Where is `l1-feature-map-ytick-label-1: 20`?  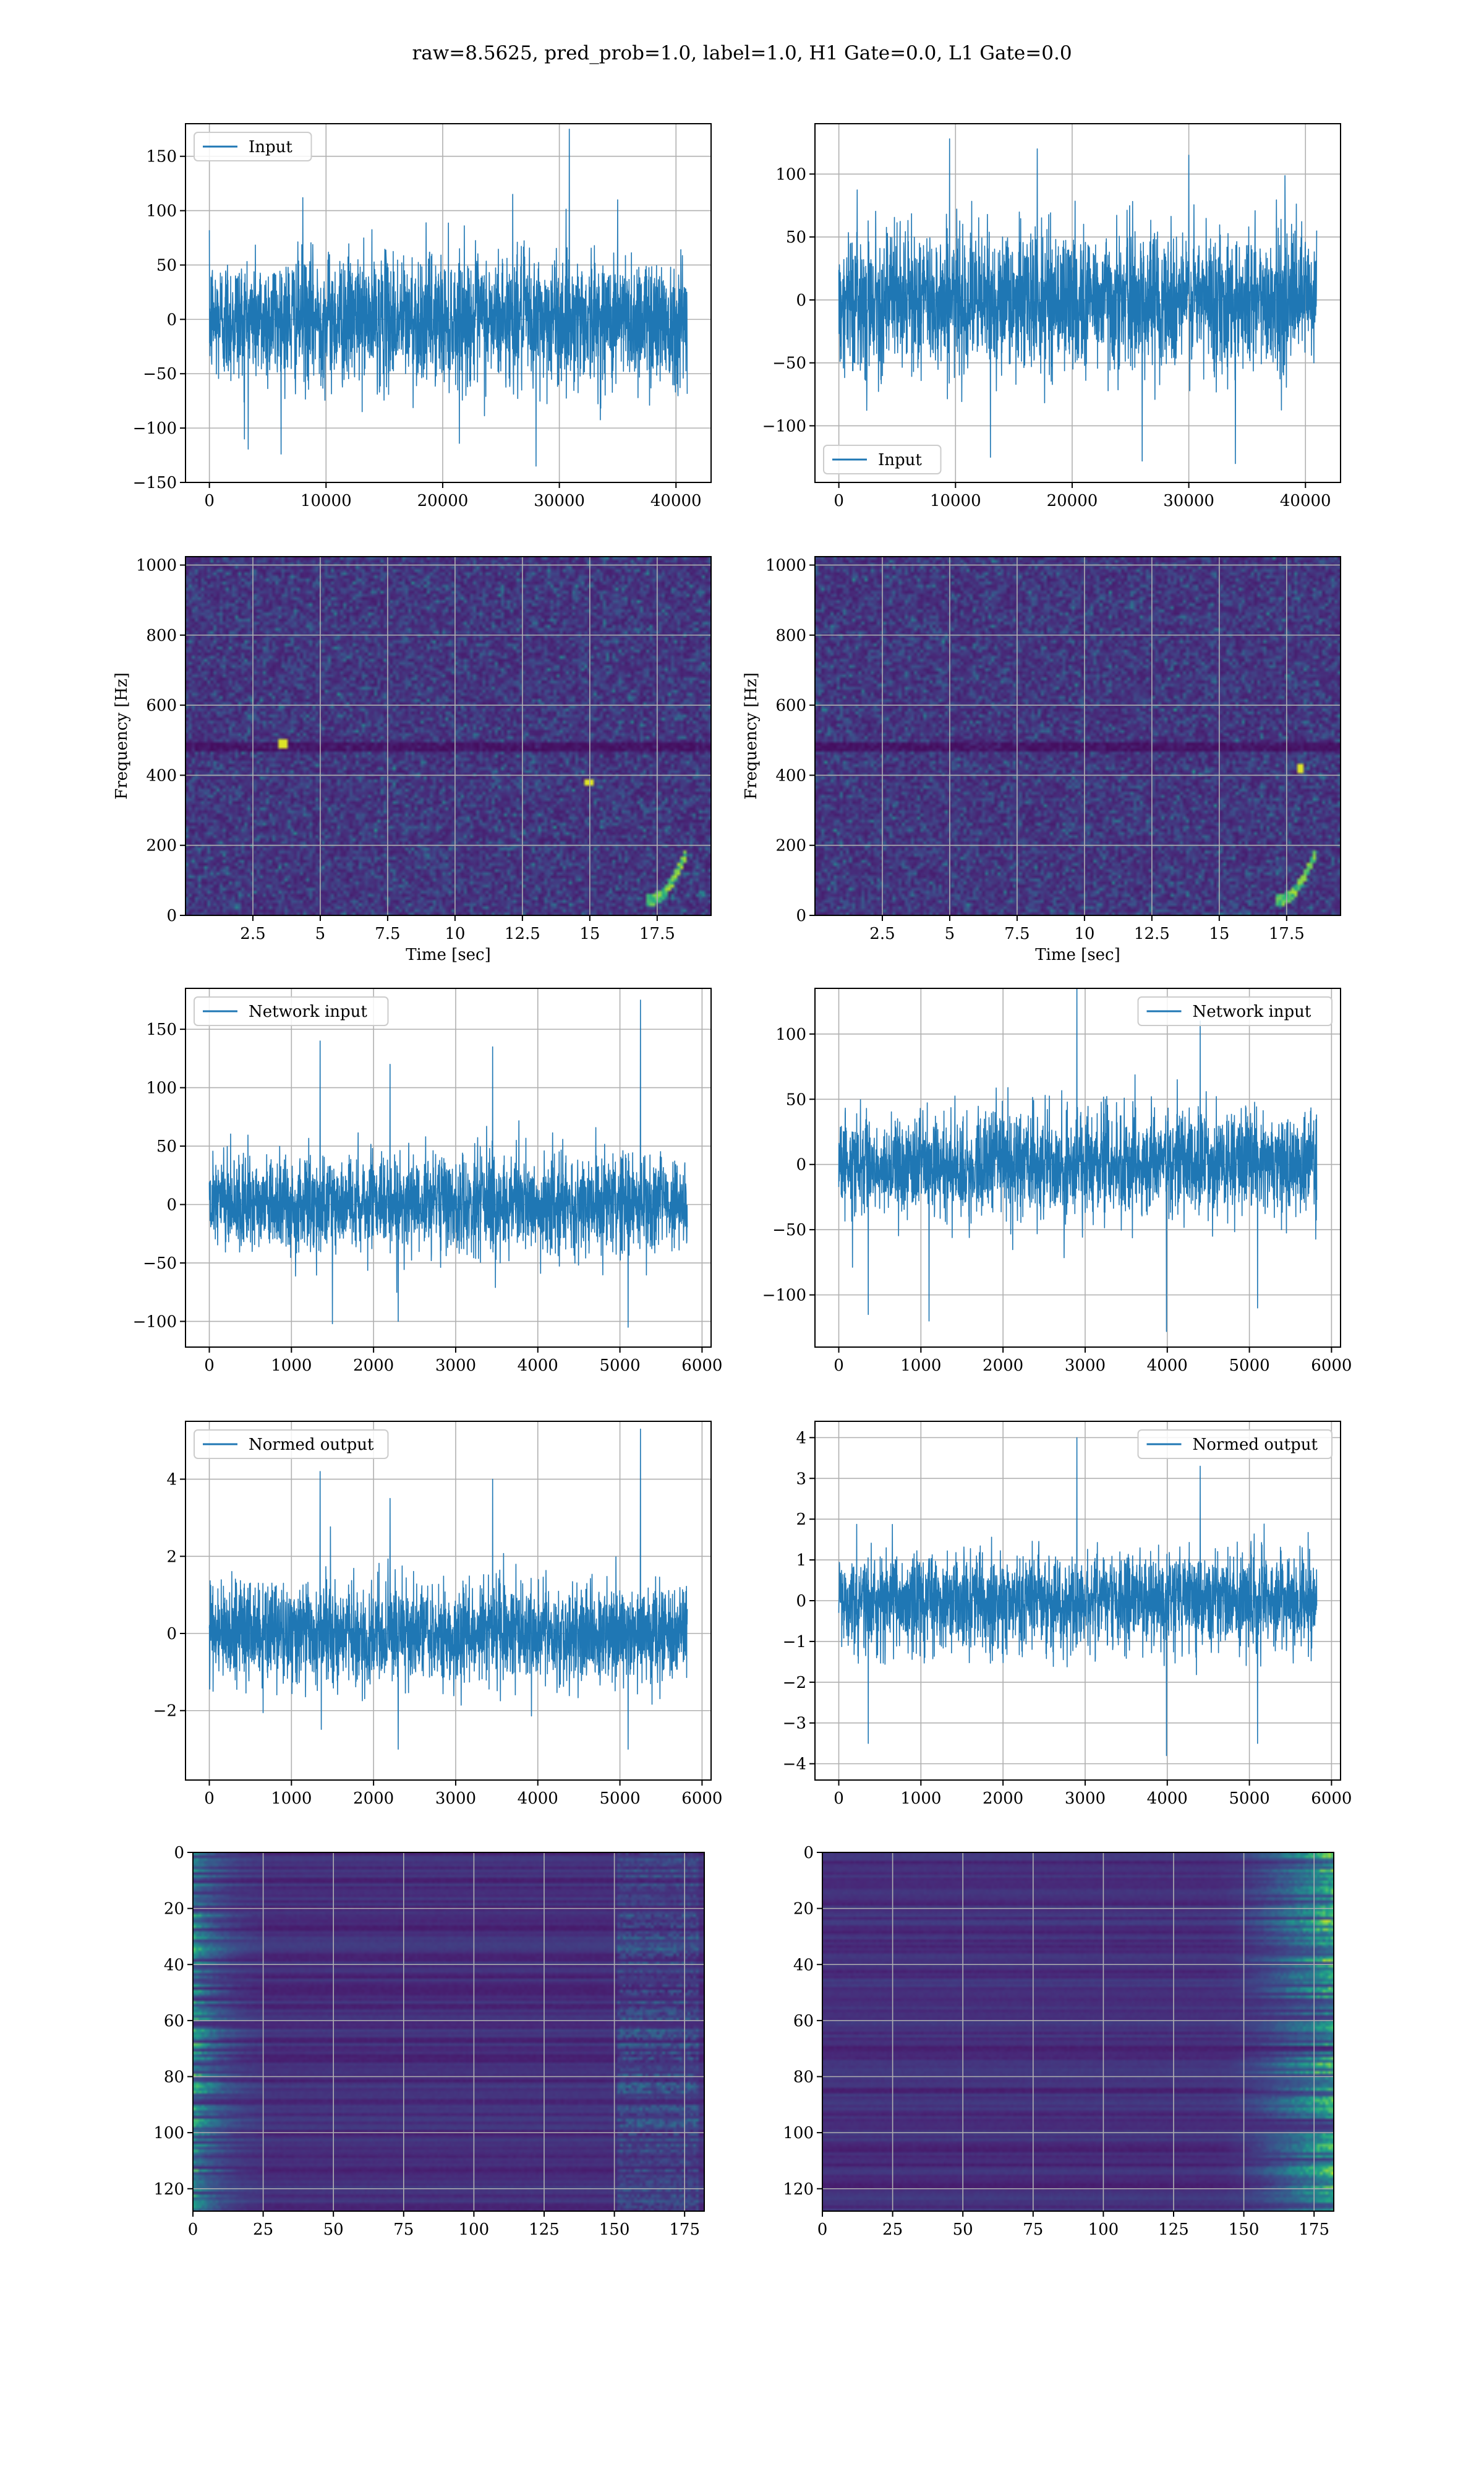
l1-feature-map-ytick-label-1: 20 is located at coordinates (803, 1910).